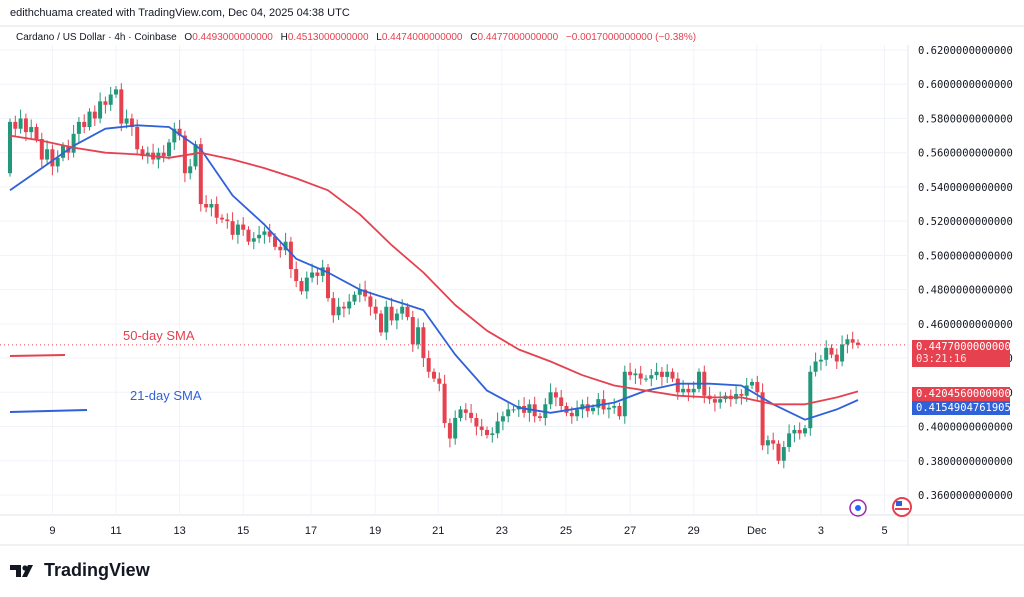  What do you see at coordinates (965, 428) in the screenshot?
I see `y-tick-label: 0.4000000000000` at bounding box center [965, 428].